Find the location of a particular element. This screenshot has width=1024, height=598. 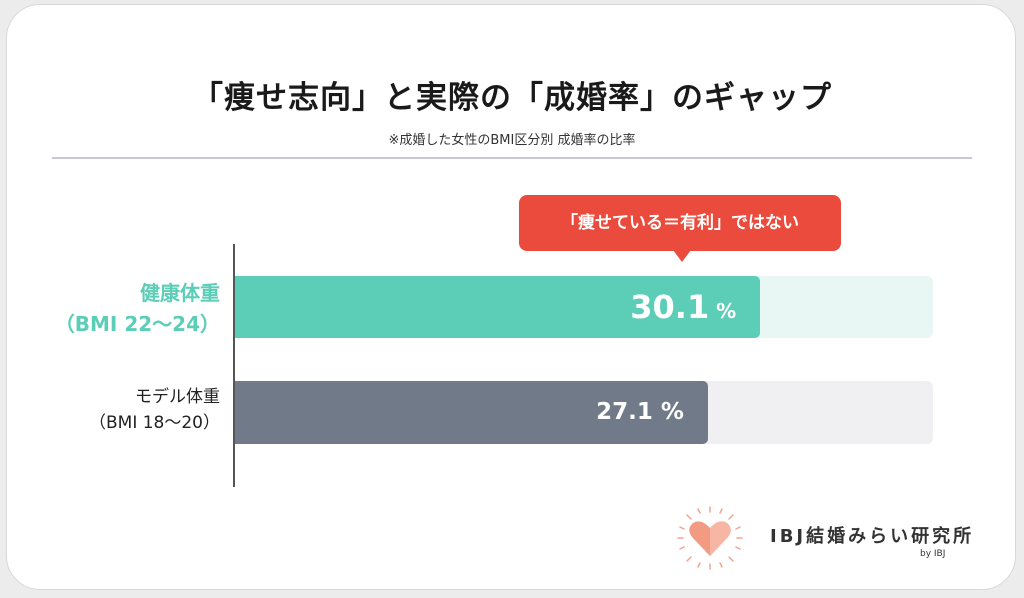

chart-subtitle: ※成婚した女性のBMI区分別 成婚率の比率 is located at coordinates (512, 140).